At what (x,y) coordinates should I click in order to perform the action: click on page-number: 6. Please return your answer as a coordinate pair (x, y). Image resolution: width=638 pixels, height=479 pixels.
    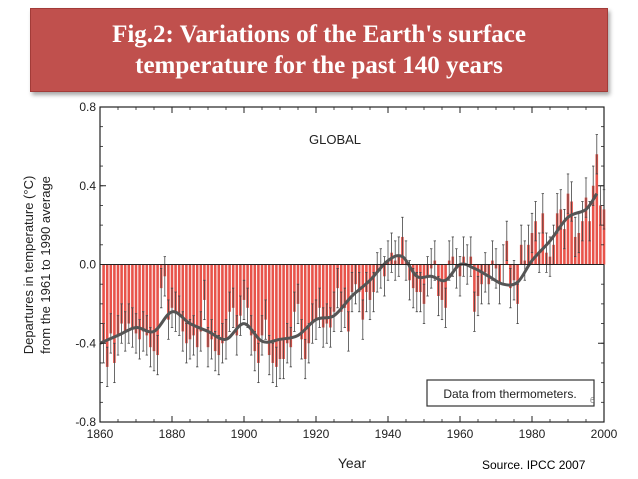
    Looking at the image, I should click on (592, 400).